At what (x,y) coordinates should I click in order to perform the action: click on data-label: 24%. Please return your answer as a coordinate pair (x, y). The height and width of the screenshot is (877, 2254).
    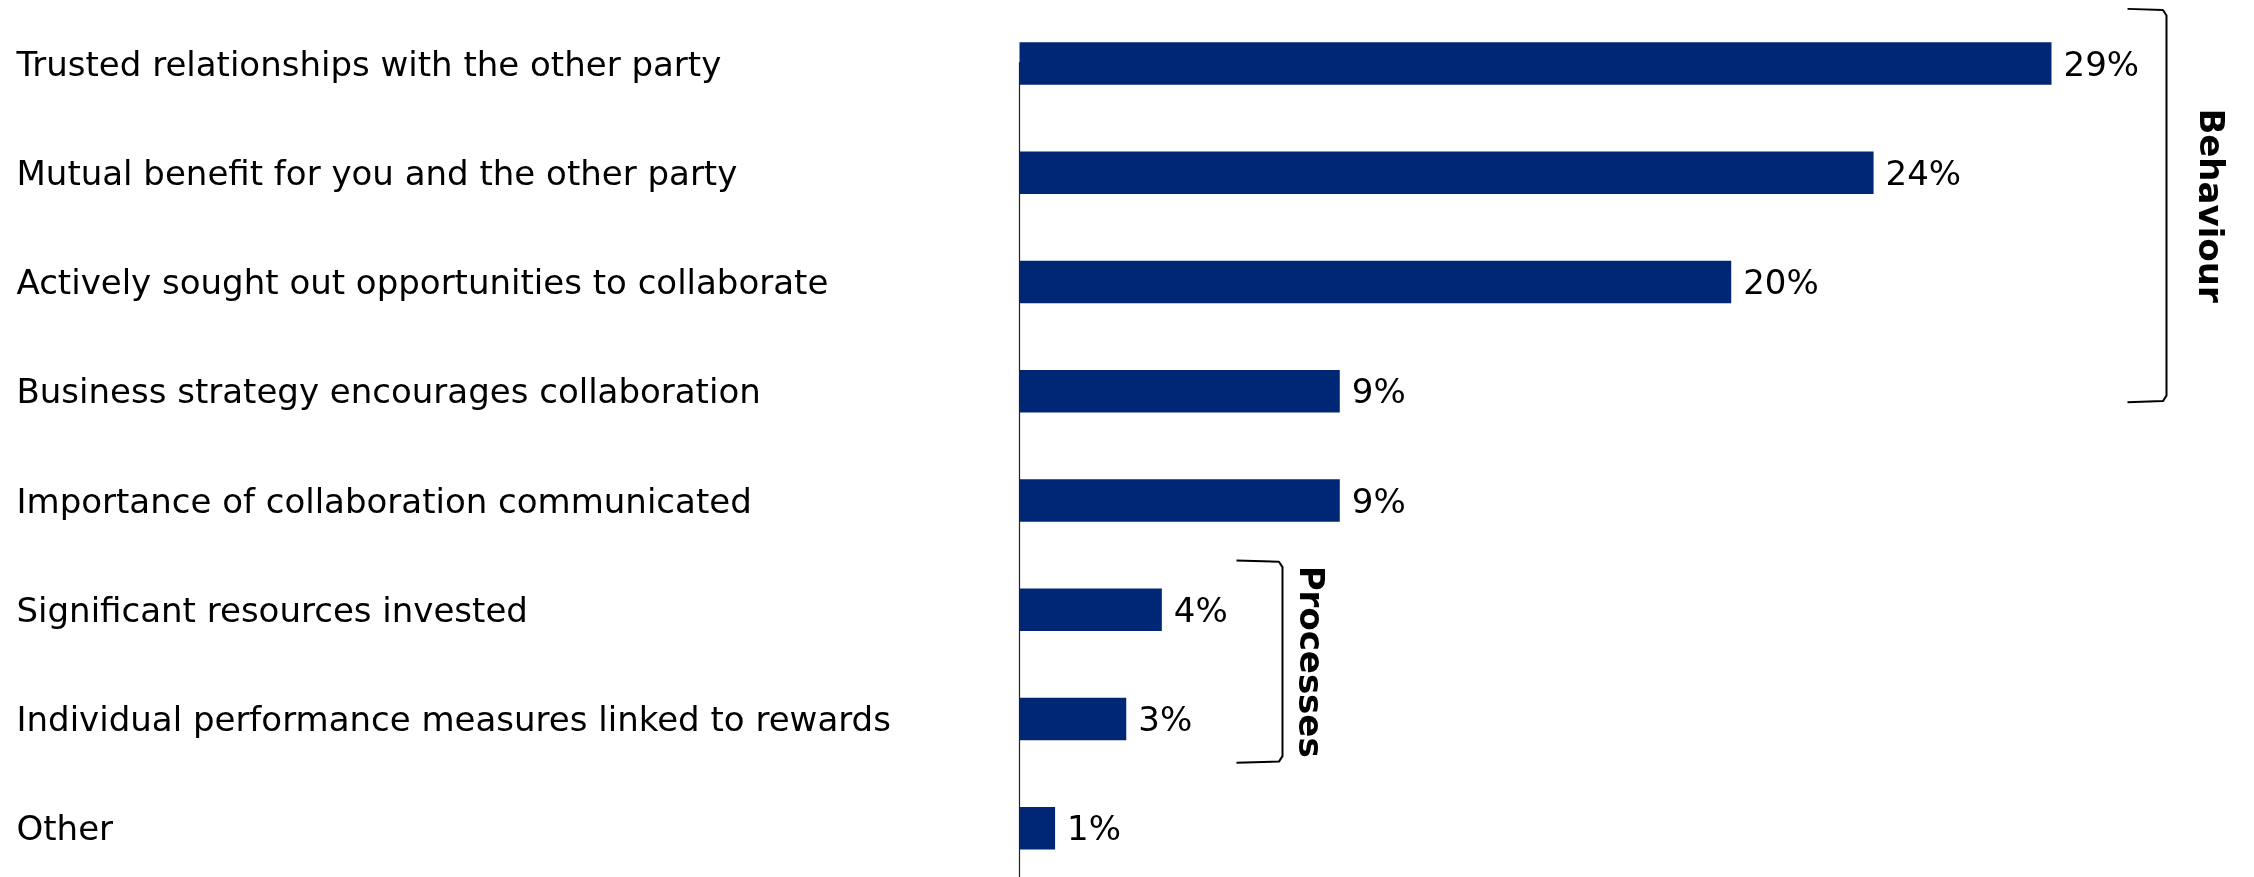
    Looking at the image, I should click on (1923, 172).